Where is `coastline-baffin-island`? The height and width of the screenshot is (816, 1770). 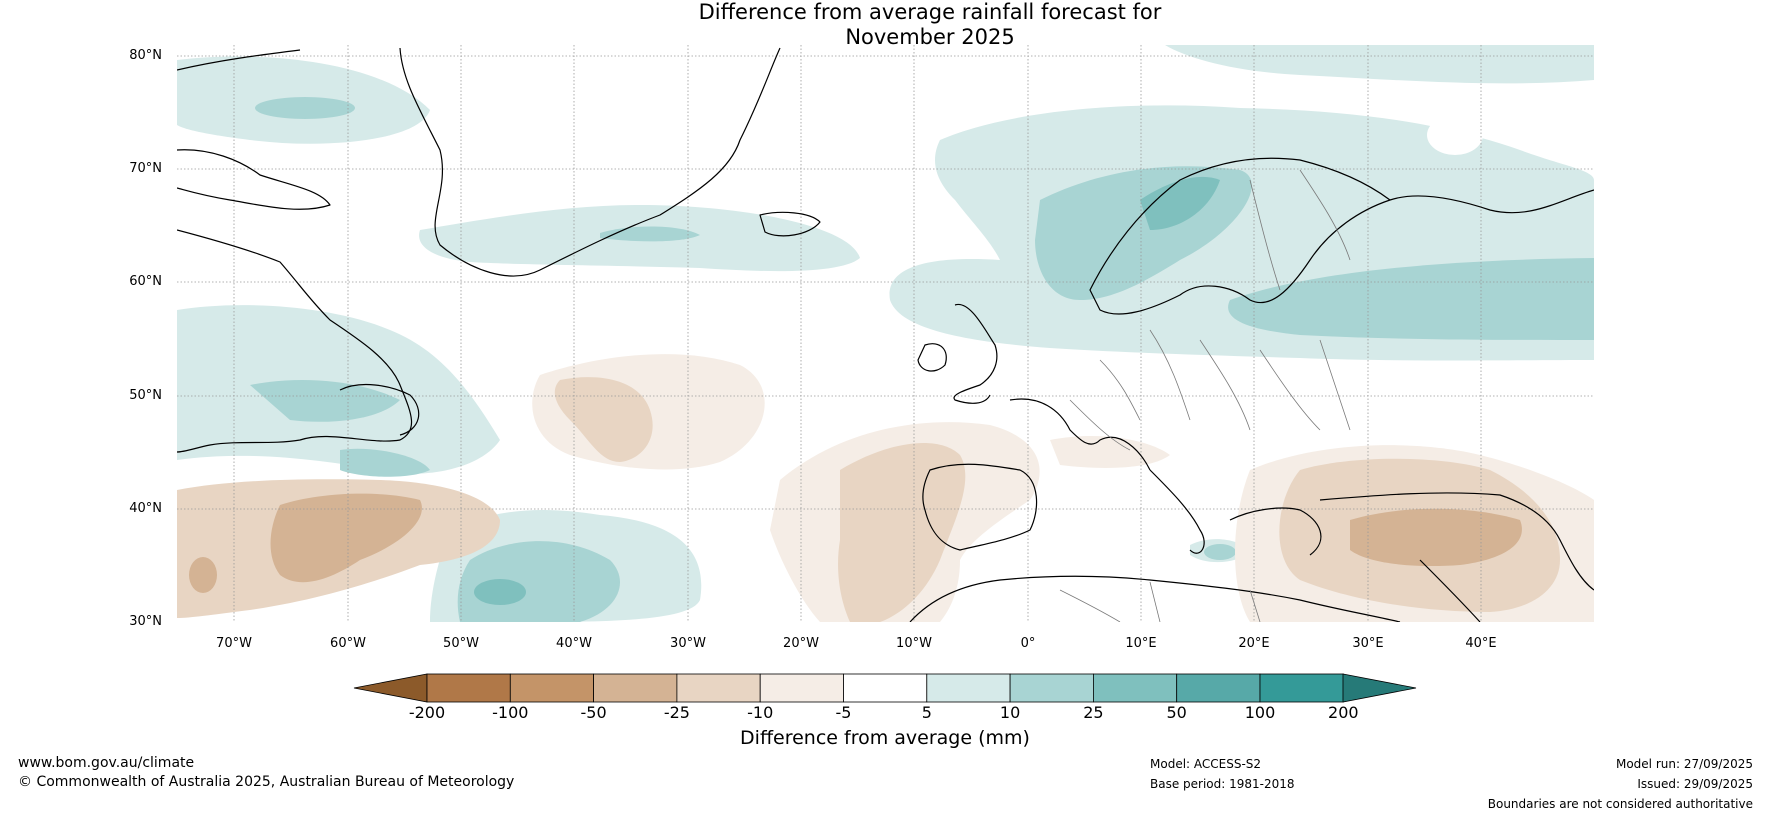
coastline-baffin-island is located at coordinates (254, 179).